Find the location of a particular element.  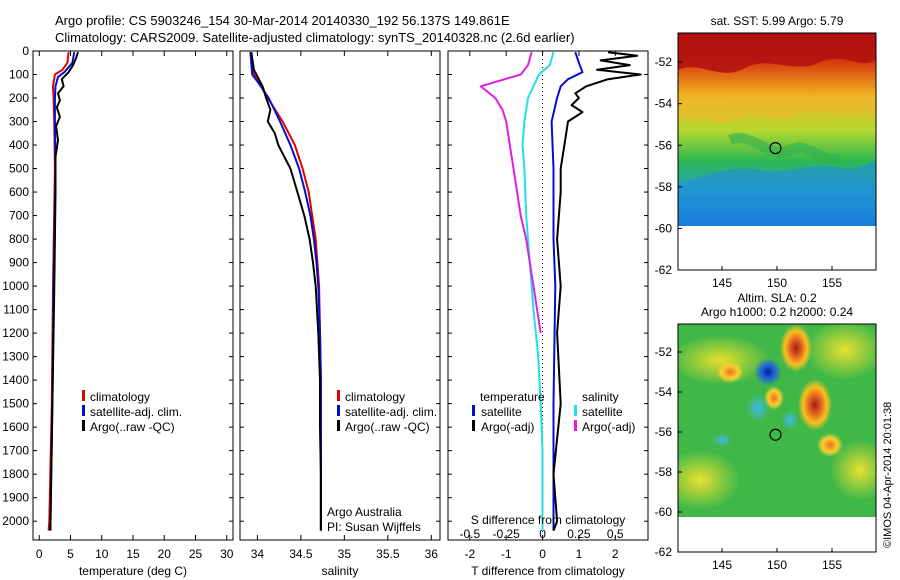

sla-map-subtitle: Argo h1000: 0.2 h2000: 0.24 is located at coordinates (777, 312).